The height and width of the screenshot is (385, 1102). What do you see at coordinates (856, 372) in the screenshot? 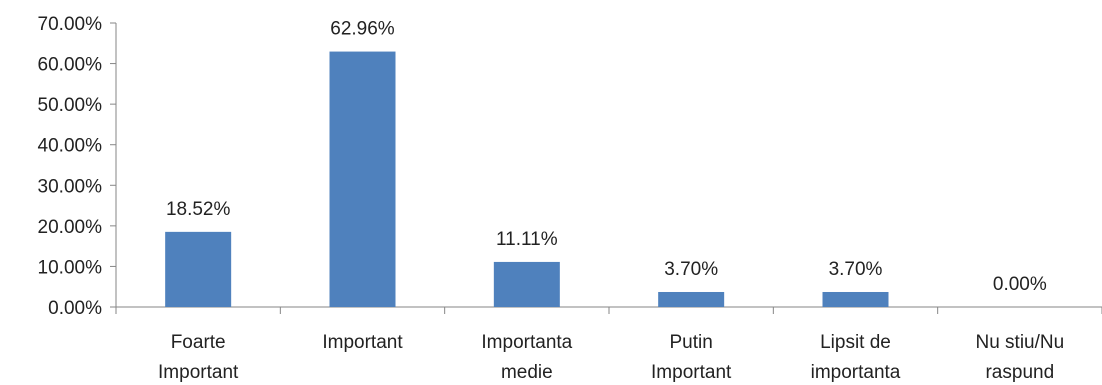
I see `x-category-label: importanta` at bounding box center [856, 372].